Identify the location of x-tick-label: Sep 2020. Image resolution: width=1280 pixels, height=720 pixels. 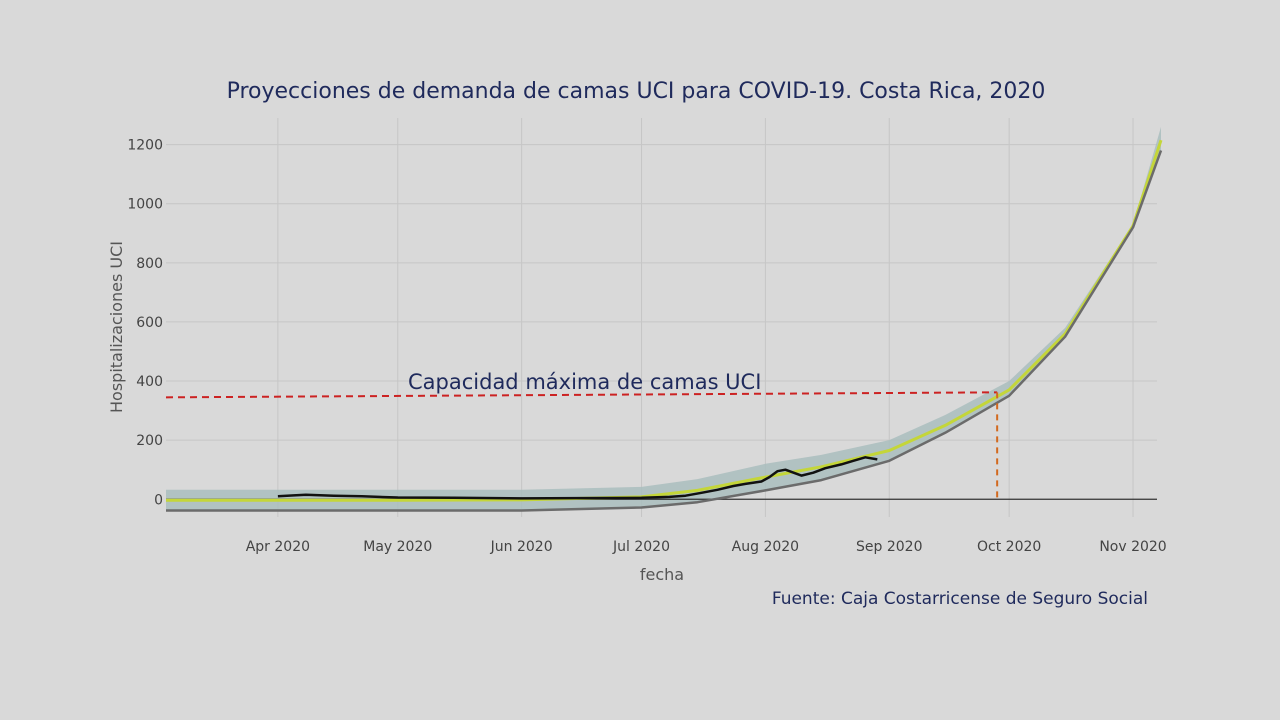
(889, 547).